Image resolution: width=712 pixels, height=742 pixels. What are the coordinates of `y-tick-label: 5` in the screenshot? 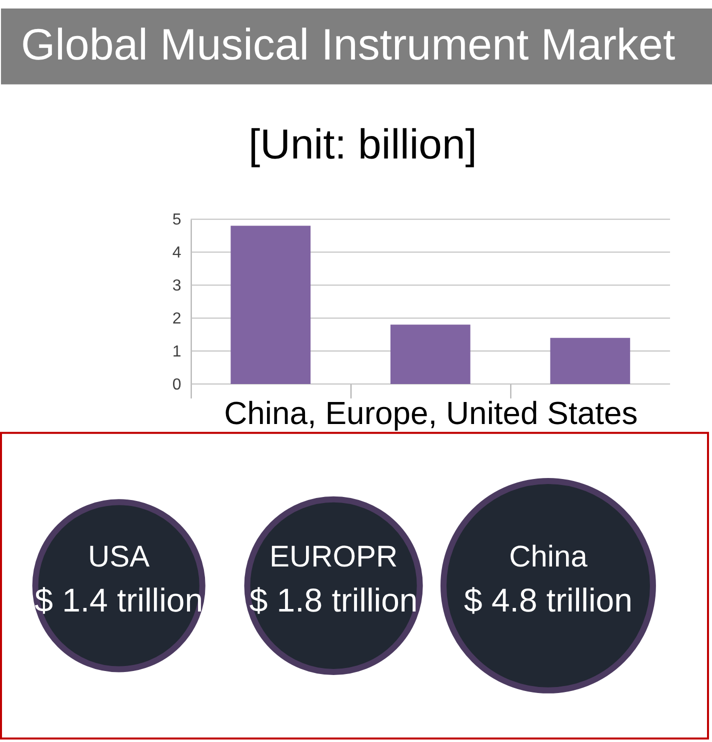 It's located at (177, 220).